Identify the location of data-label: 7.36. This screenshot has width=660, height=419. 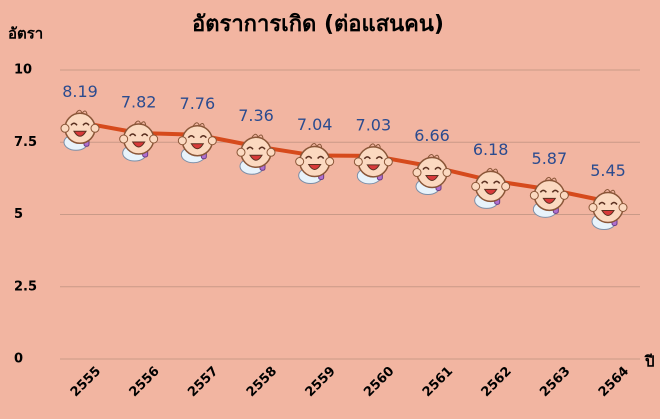
(256, 115).